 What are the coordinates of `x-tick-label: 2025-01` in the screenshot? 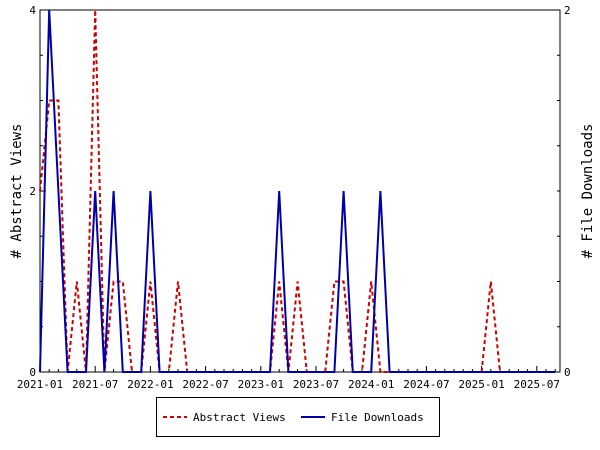 It's located at (481, 384).